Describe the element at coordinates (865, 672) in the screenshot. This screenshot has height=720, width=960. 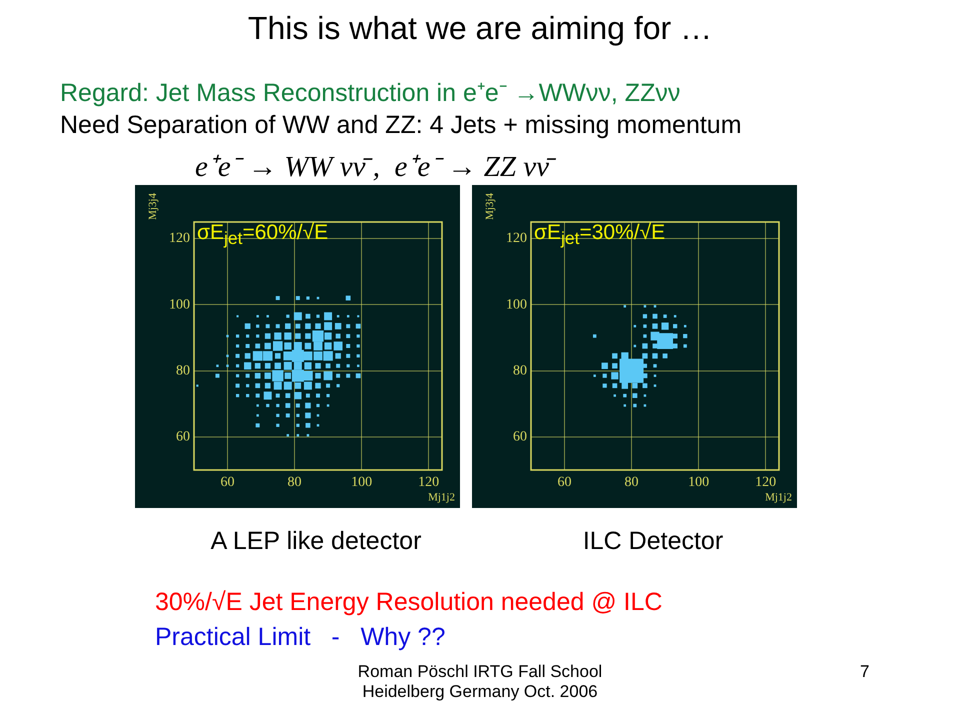
I see `text: 7` at that location.